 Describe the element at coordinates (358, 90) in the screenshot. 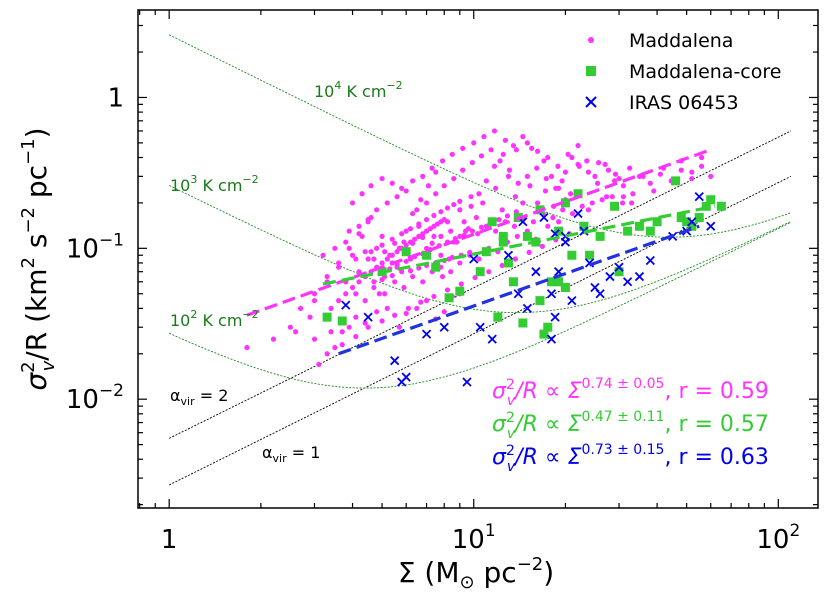

I see `pressure-label-1e4: 104 K cm−2` at that location.